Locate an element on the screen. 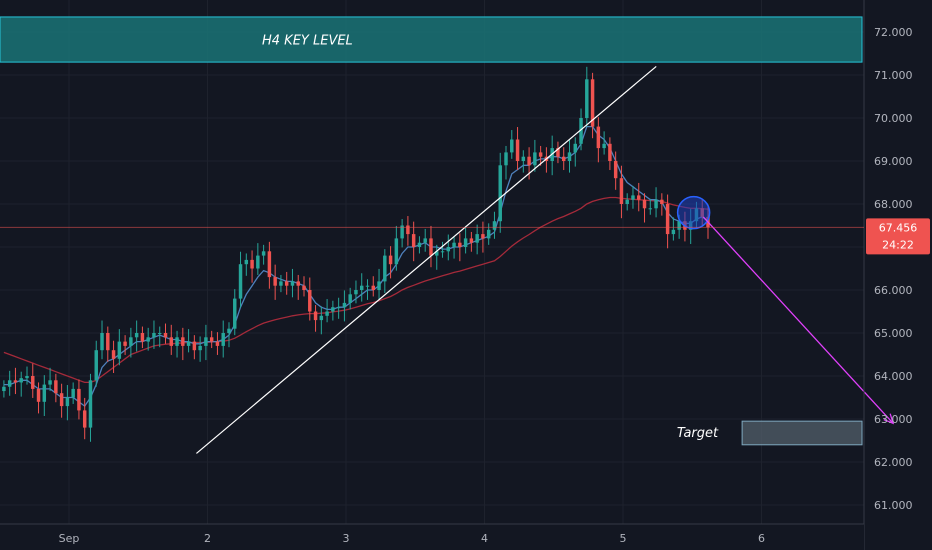 This screenshot has height=550, width=932. target-label: Target is located at coordinates (698, 433).